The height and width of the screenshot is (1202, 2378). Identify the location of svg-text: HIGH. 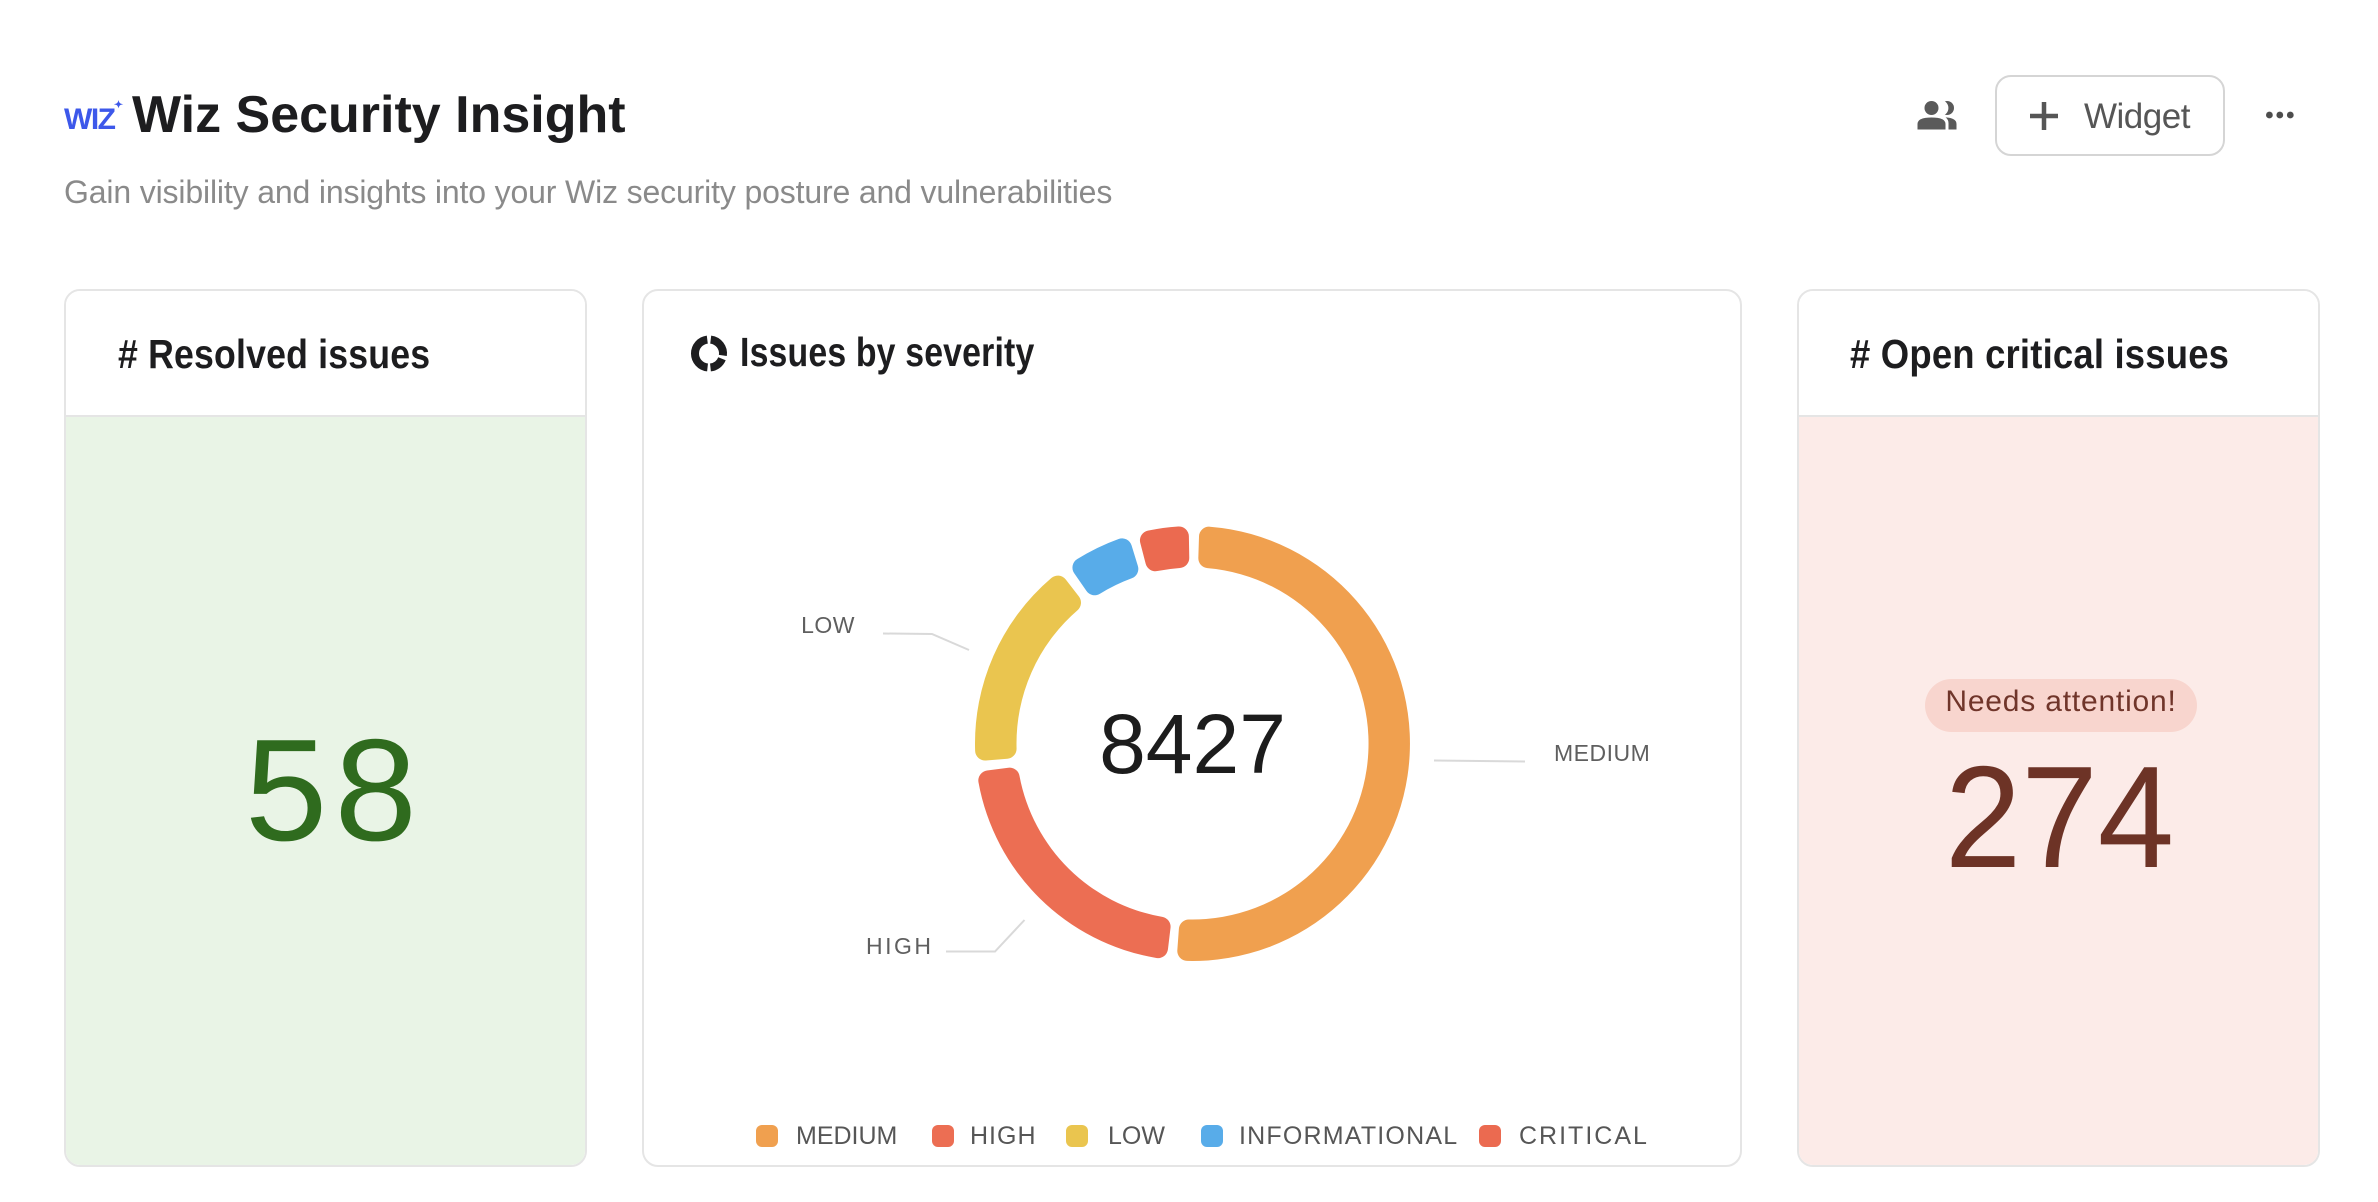
(900, 946).